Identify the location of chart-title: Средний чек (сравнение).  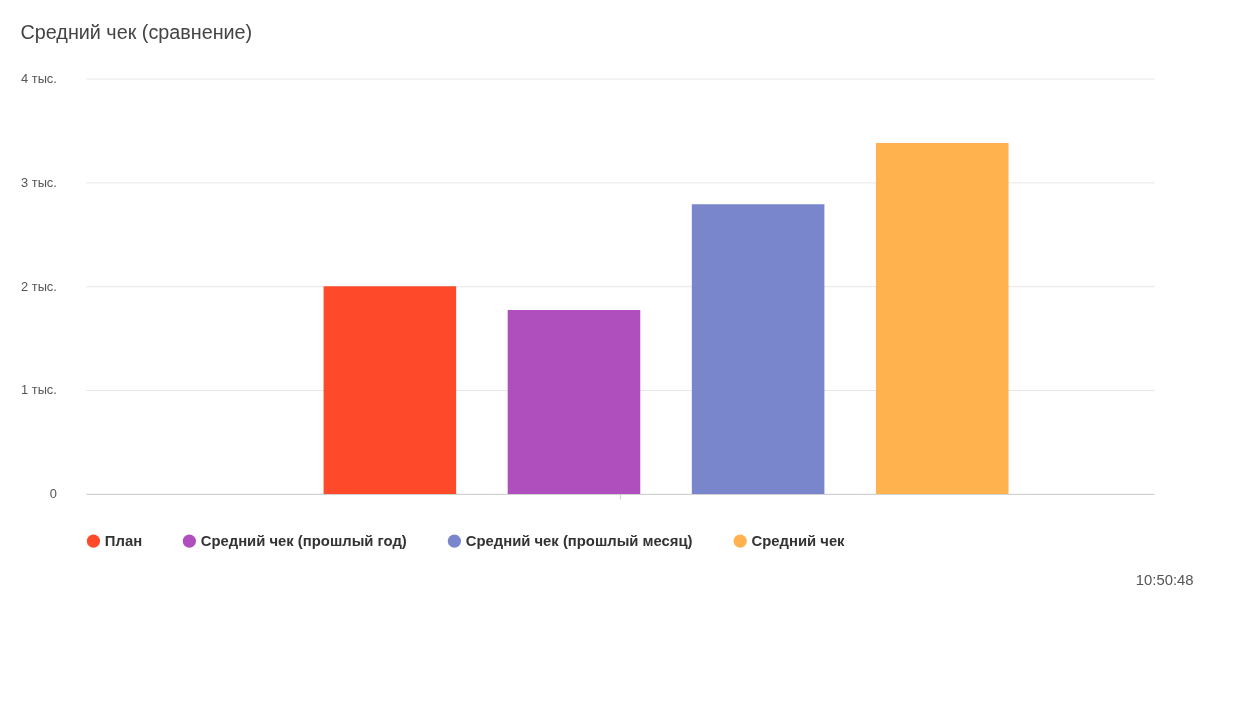
(136, 32).